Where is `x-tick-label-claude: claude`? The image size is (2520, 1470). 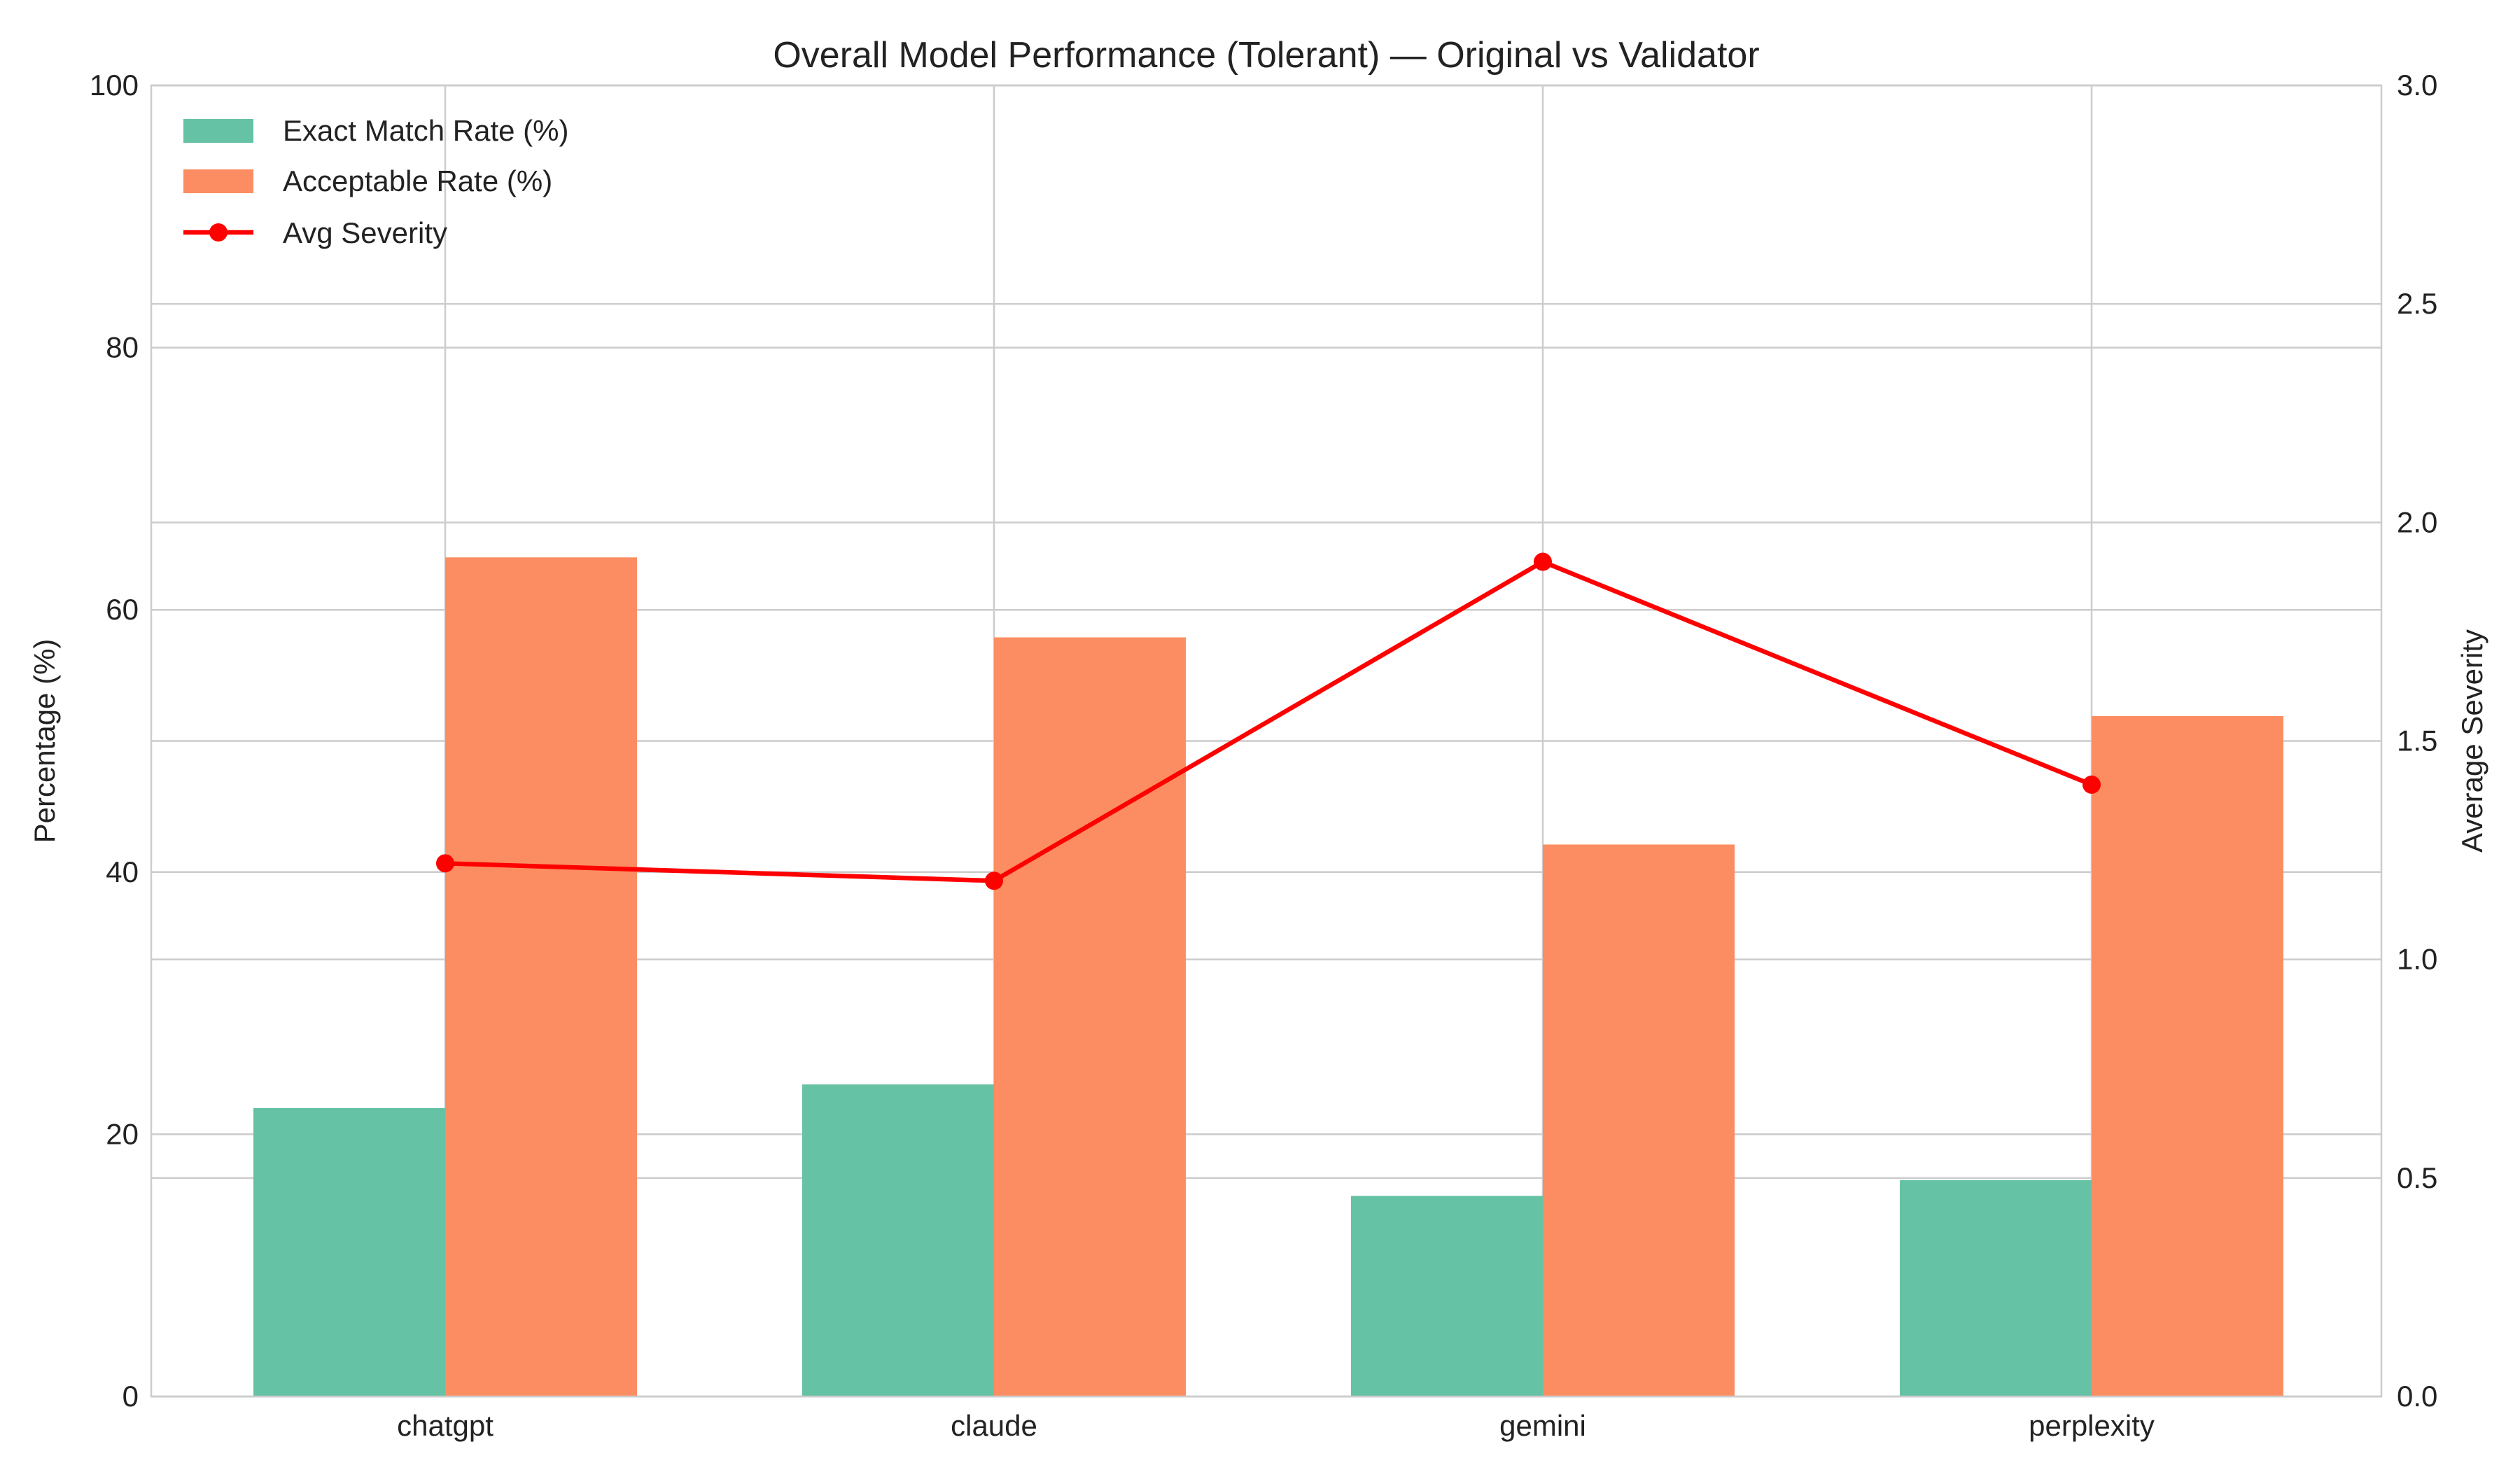 x-tick-label-claude: claude is located at coordinates (994, 1425).